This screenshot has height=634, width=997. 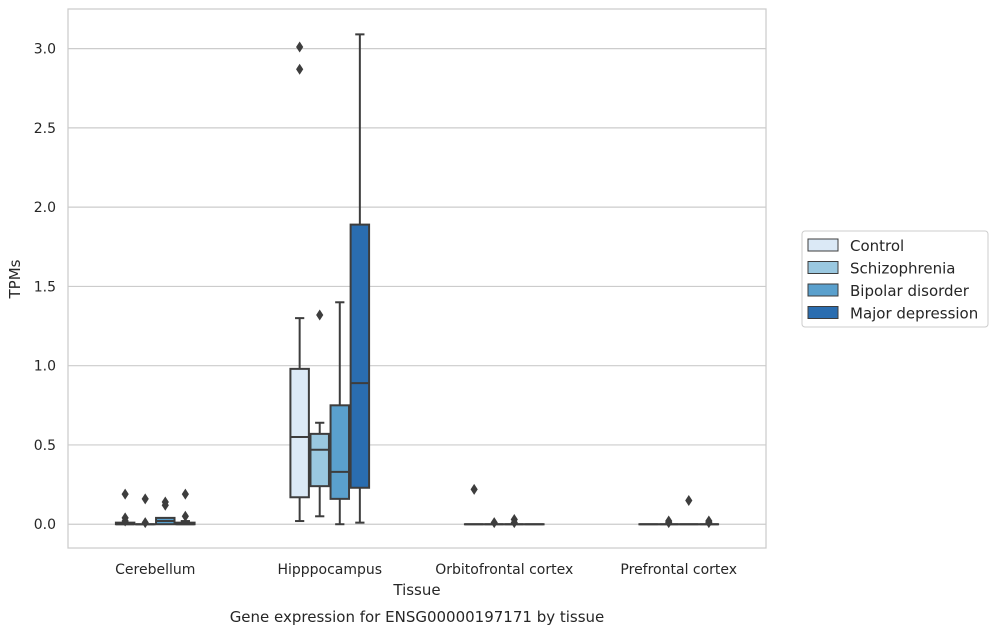 What do you see at coordinates (504, 570) in the screenshot?
I see `x-tick-label: Orbitofrontal cortex` at bounding box center [504, 570].